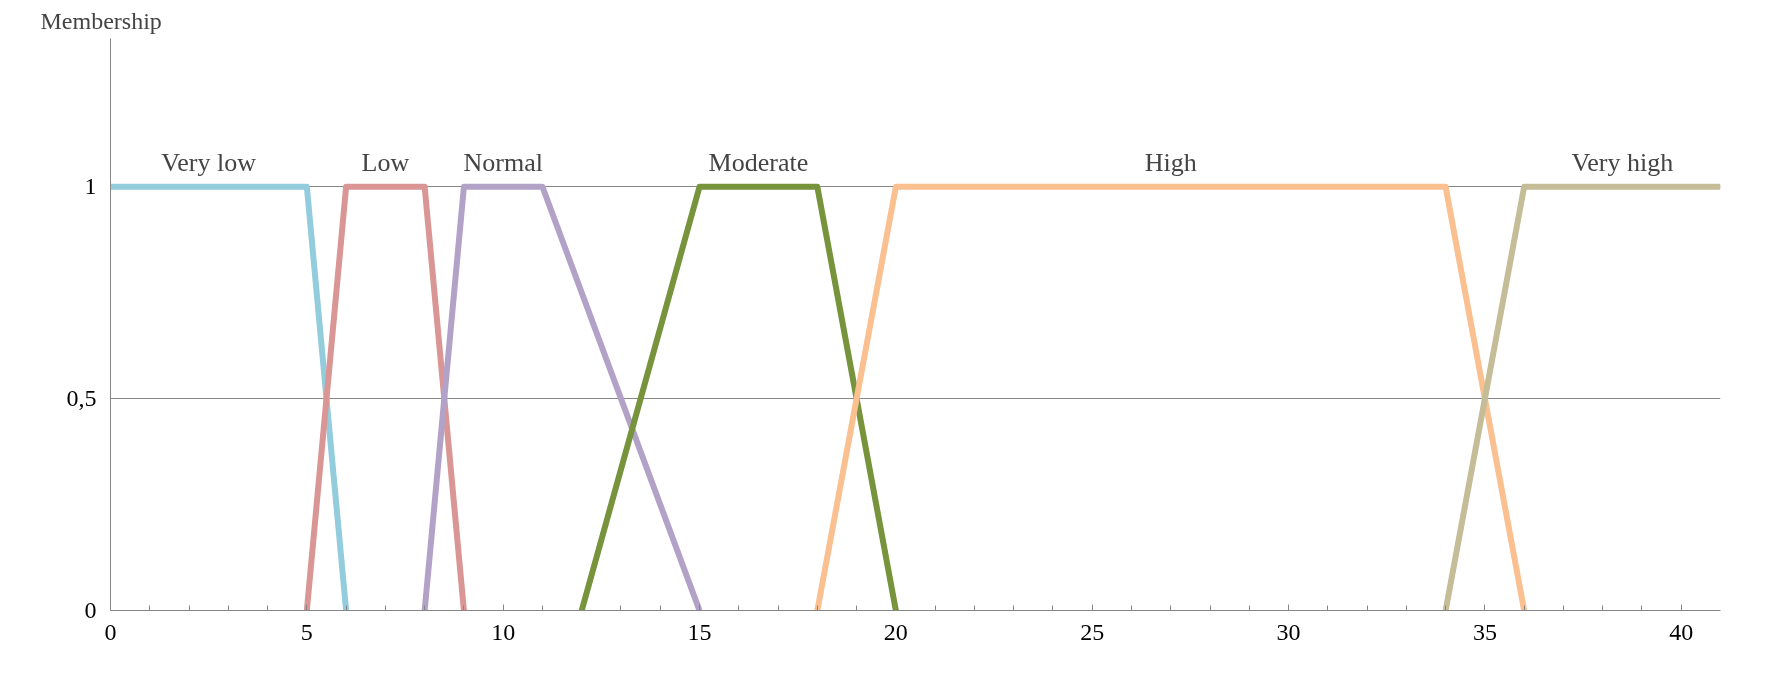  What do you see at coordinates (90, 186) in the screenshot?
I see `y-tick-label: 1` at bounding box center [90, 186].